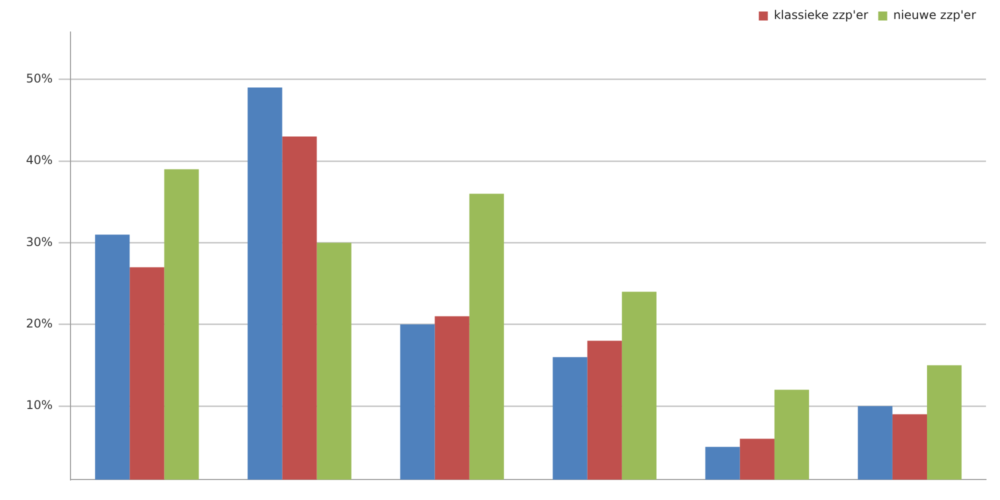  I want to click on y-tick-label: 40%, so click(39, 160).